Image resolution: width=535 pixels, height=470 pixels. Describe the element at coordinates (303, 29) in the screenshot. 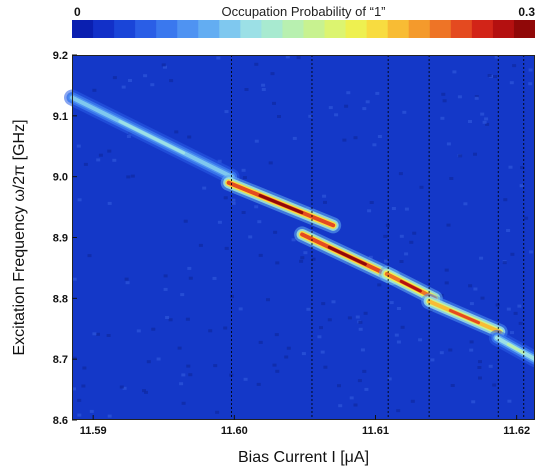

I see `colorbar` at that location.